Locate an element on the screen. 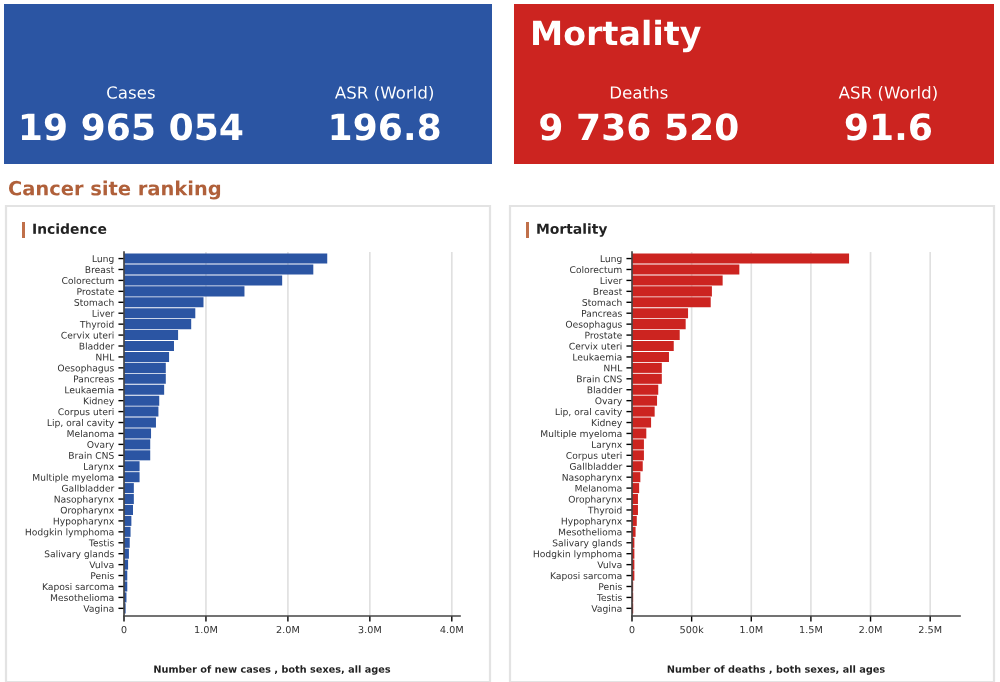  text: Deaths is located at coordinates (639, 92).